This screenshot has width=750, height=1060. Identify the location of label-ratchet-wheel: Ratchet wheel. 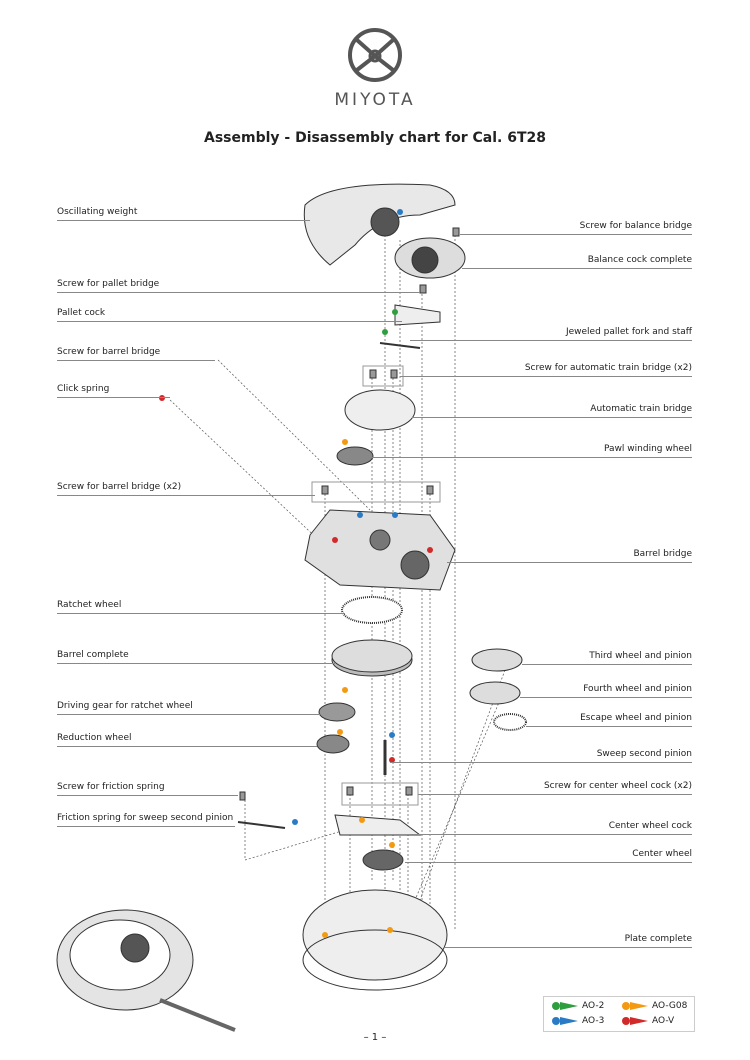
(201, 606).